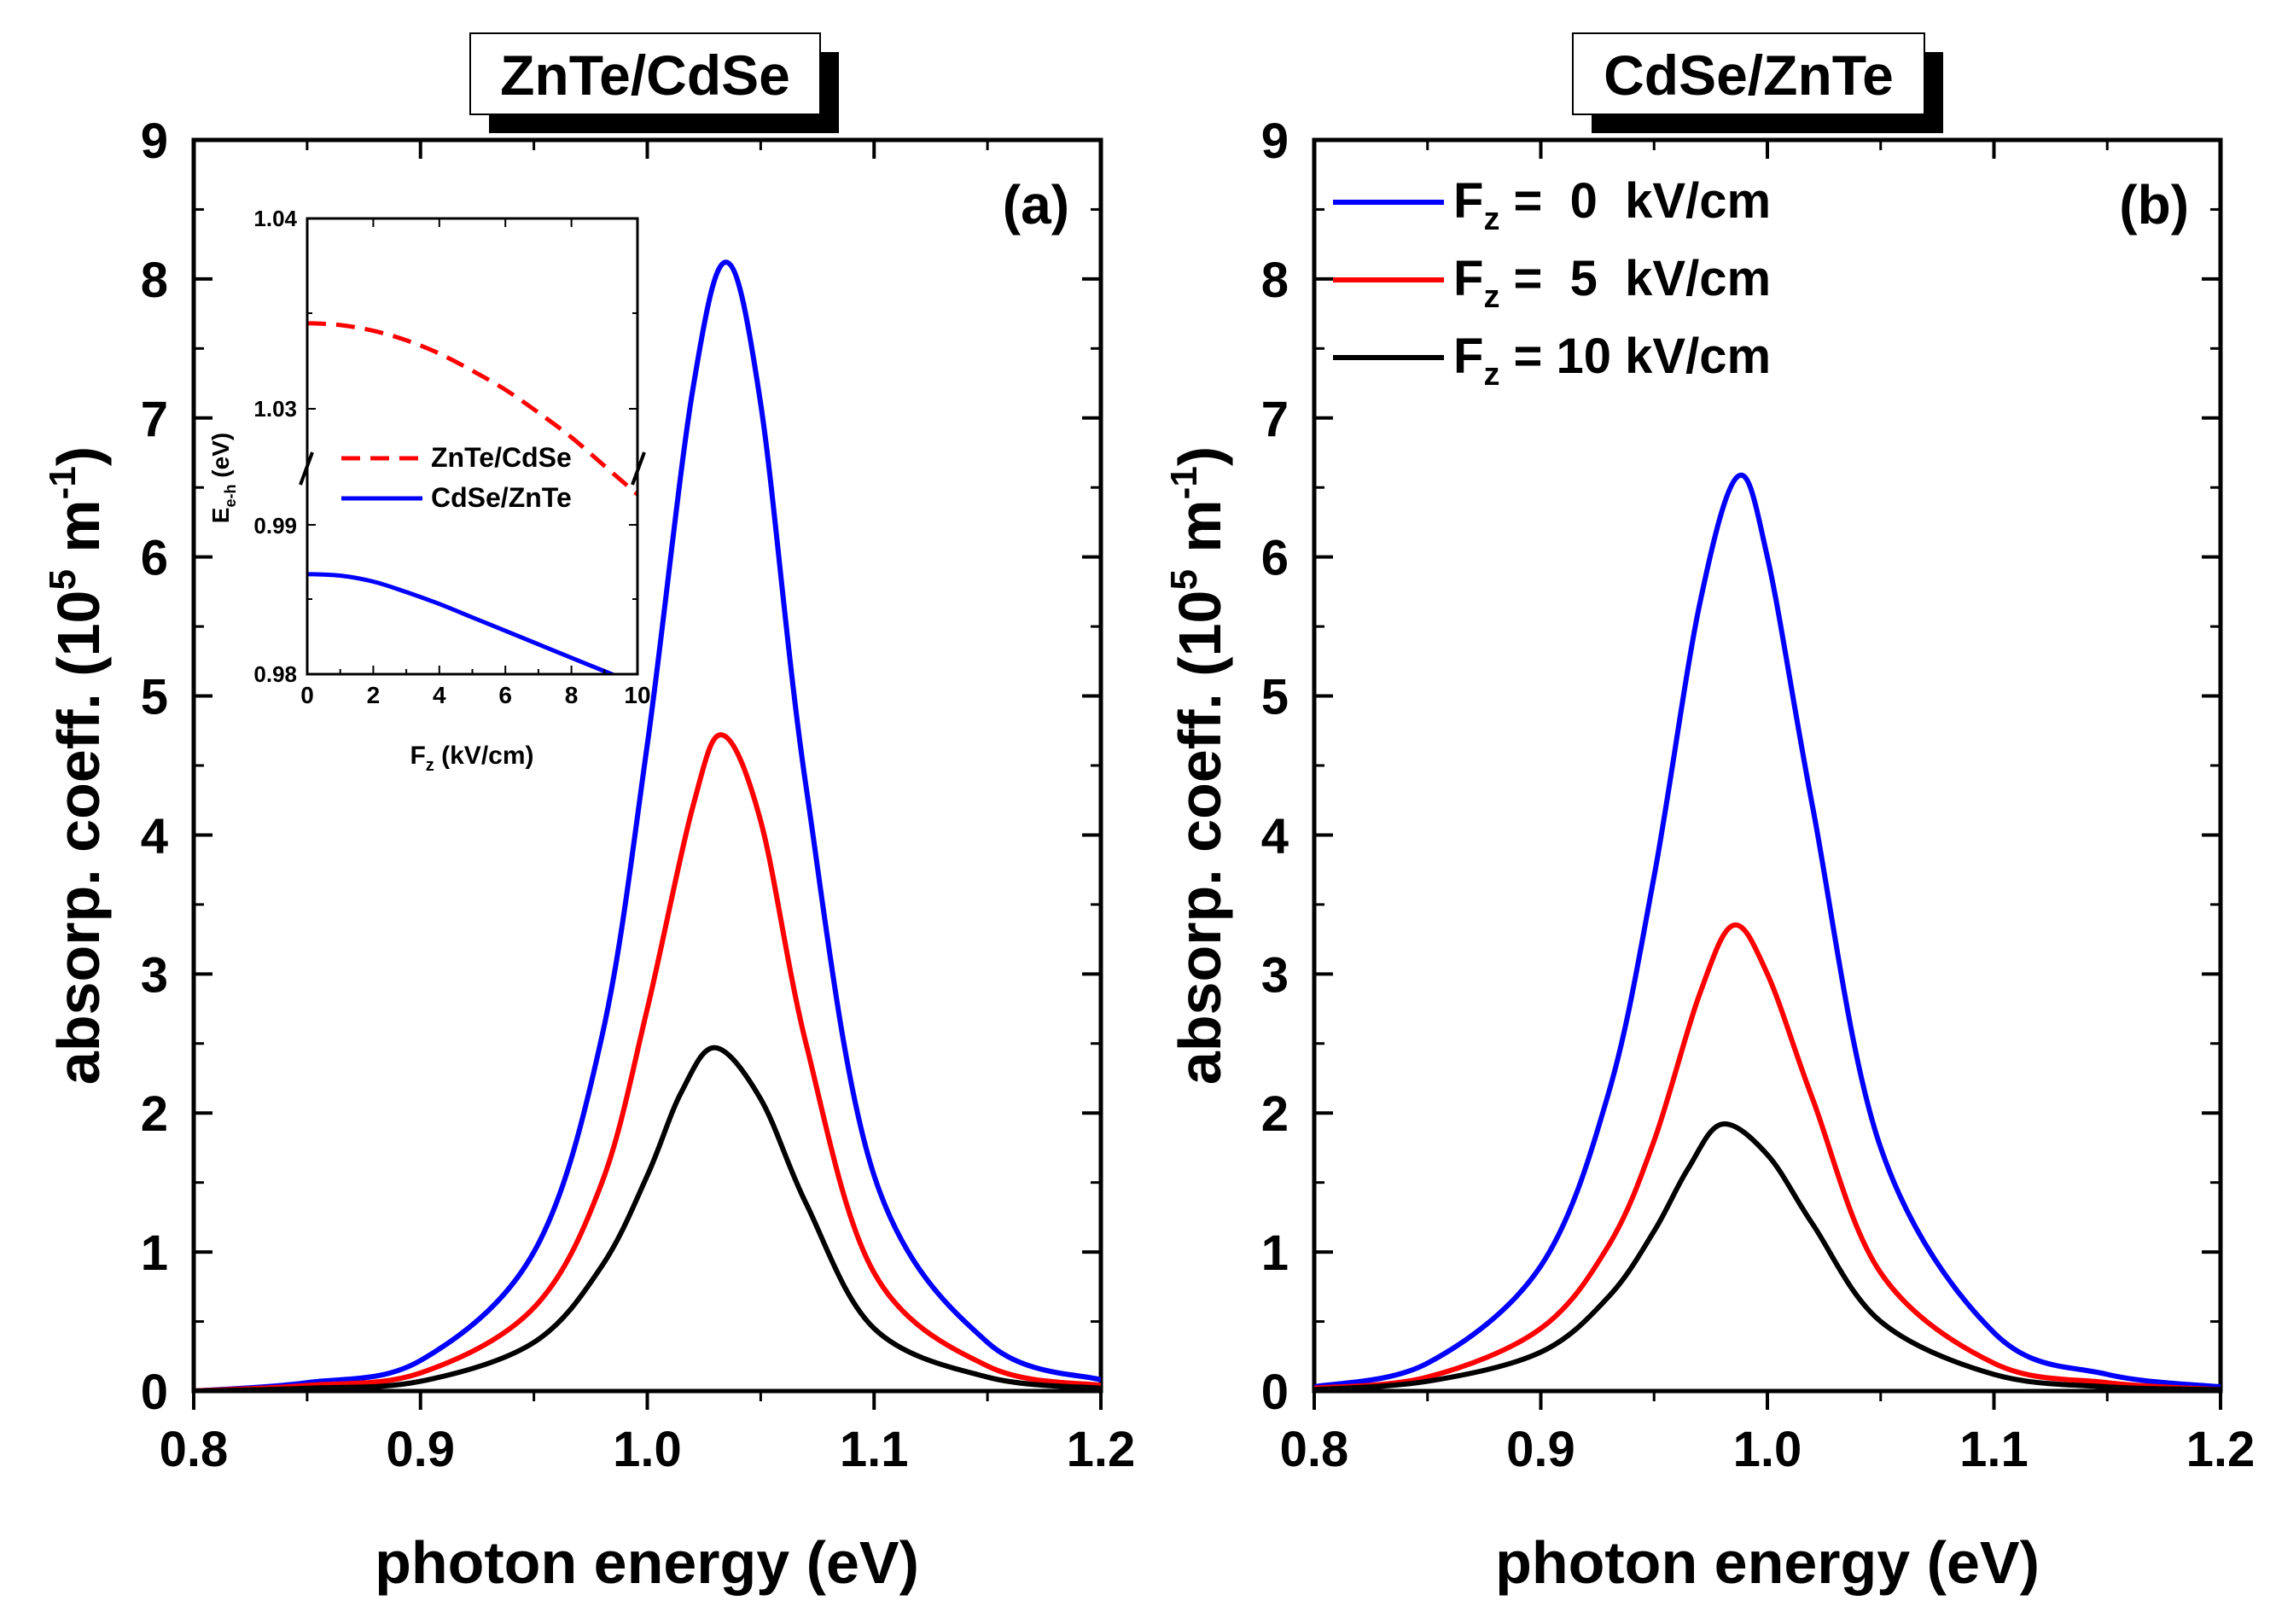 The height and width of the screenshot is (1624, 2276). I want to click on y-label-main-a: absorp. coeff. (10, so click(78, 839).